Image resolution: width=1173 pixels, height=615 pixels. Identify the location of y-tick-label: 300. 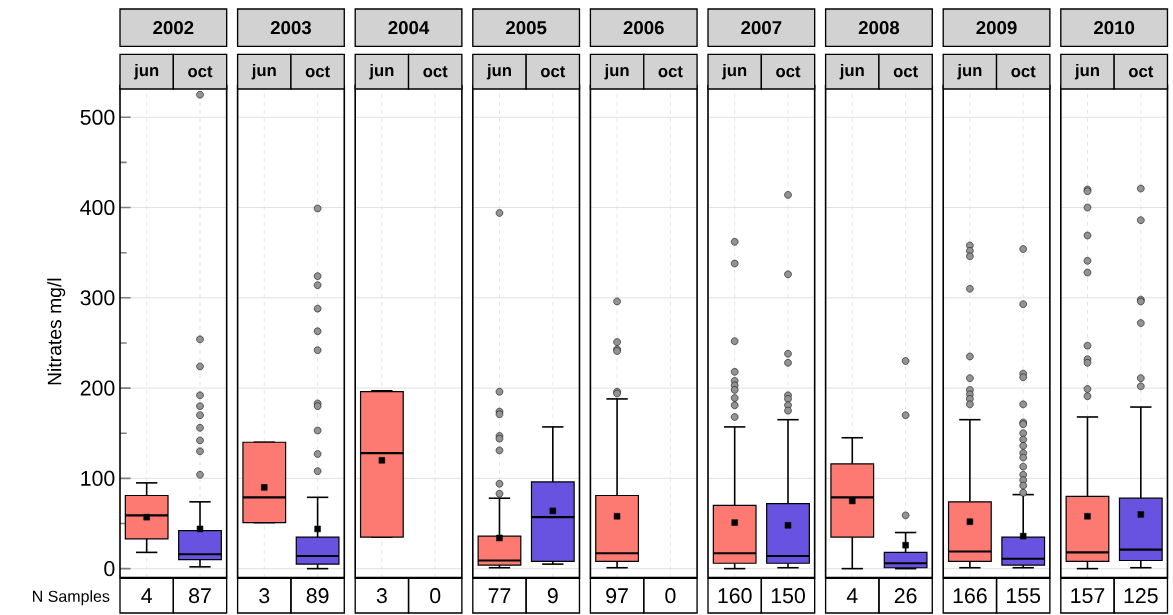
(97, 298).